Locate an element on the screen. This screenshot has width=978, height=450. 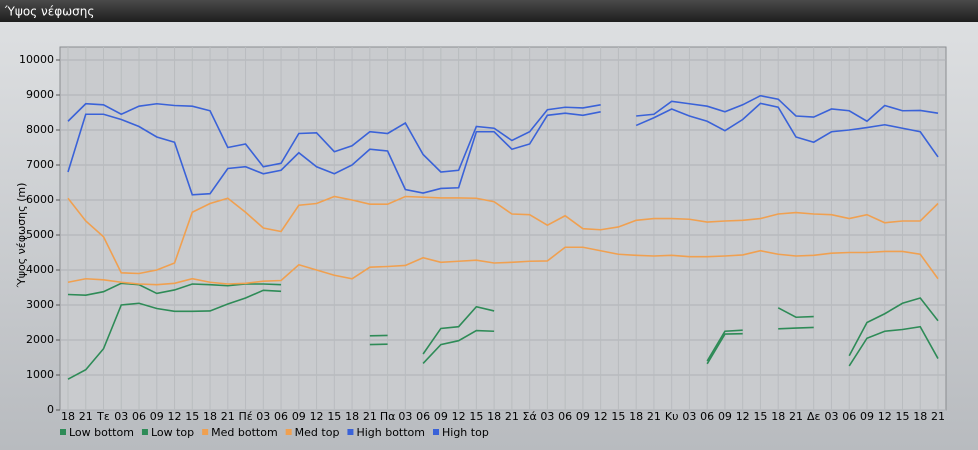
legend-label: Med bottom is located at coordinates (244, 432).